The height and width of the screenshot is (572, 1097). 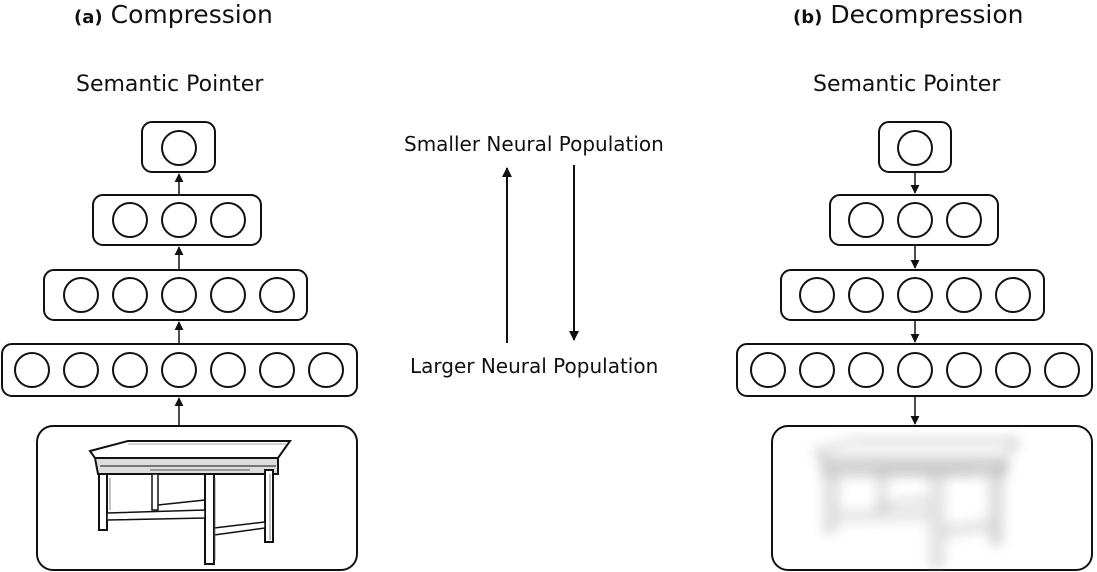 I want to click on panel-b-title-text: Decompression, so click(x=927, y=14).